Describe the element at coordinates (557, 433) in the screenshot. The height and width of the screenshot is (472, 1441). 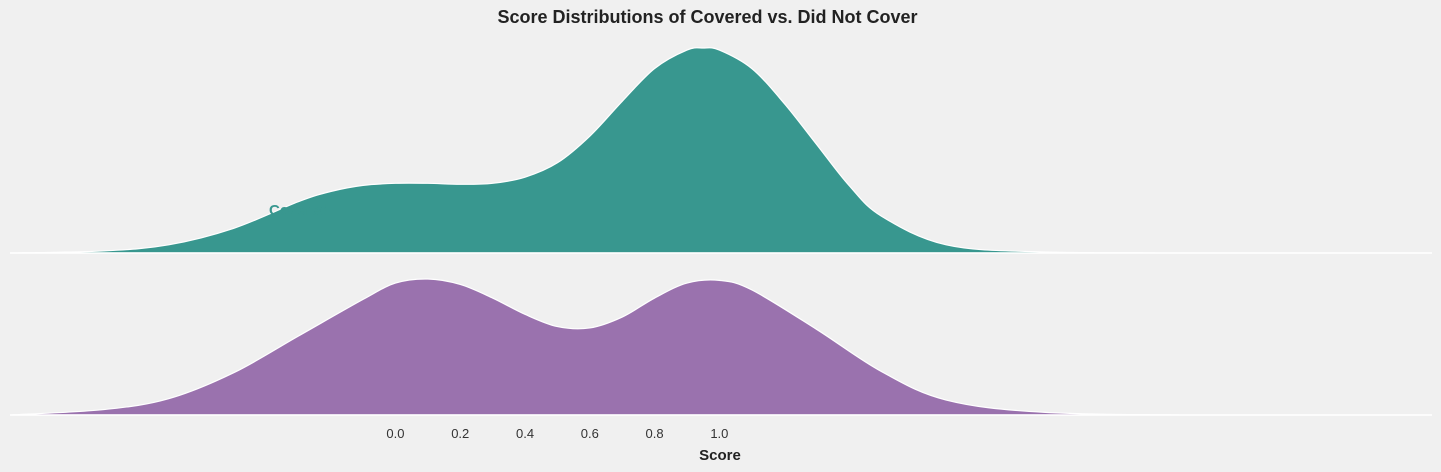
I see `x-axis-ticks: 0.0 0.2 0.4 0.6 0.8 1.0` at that location.